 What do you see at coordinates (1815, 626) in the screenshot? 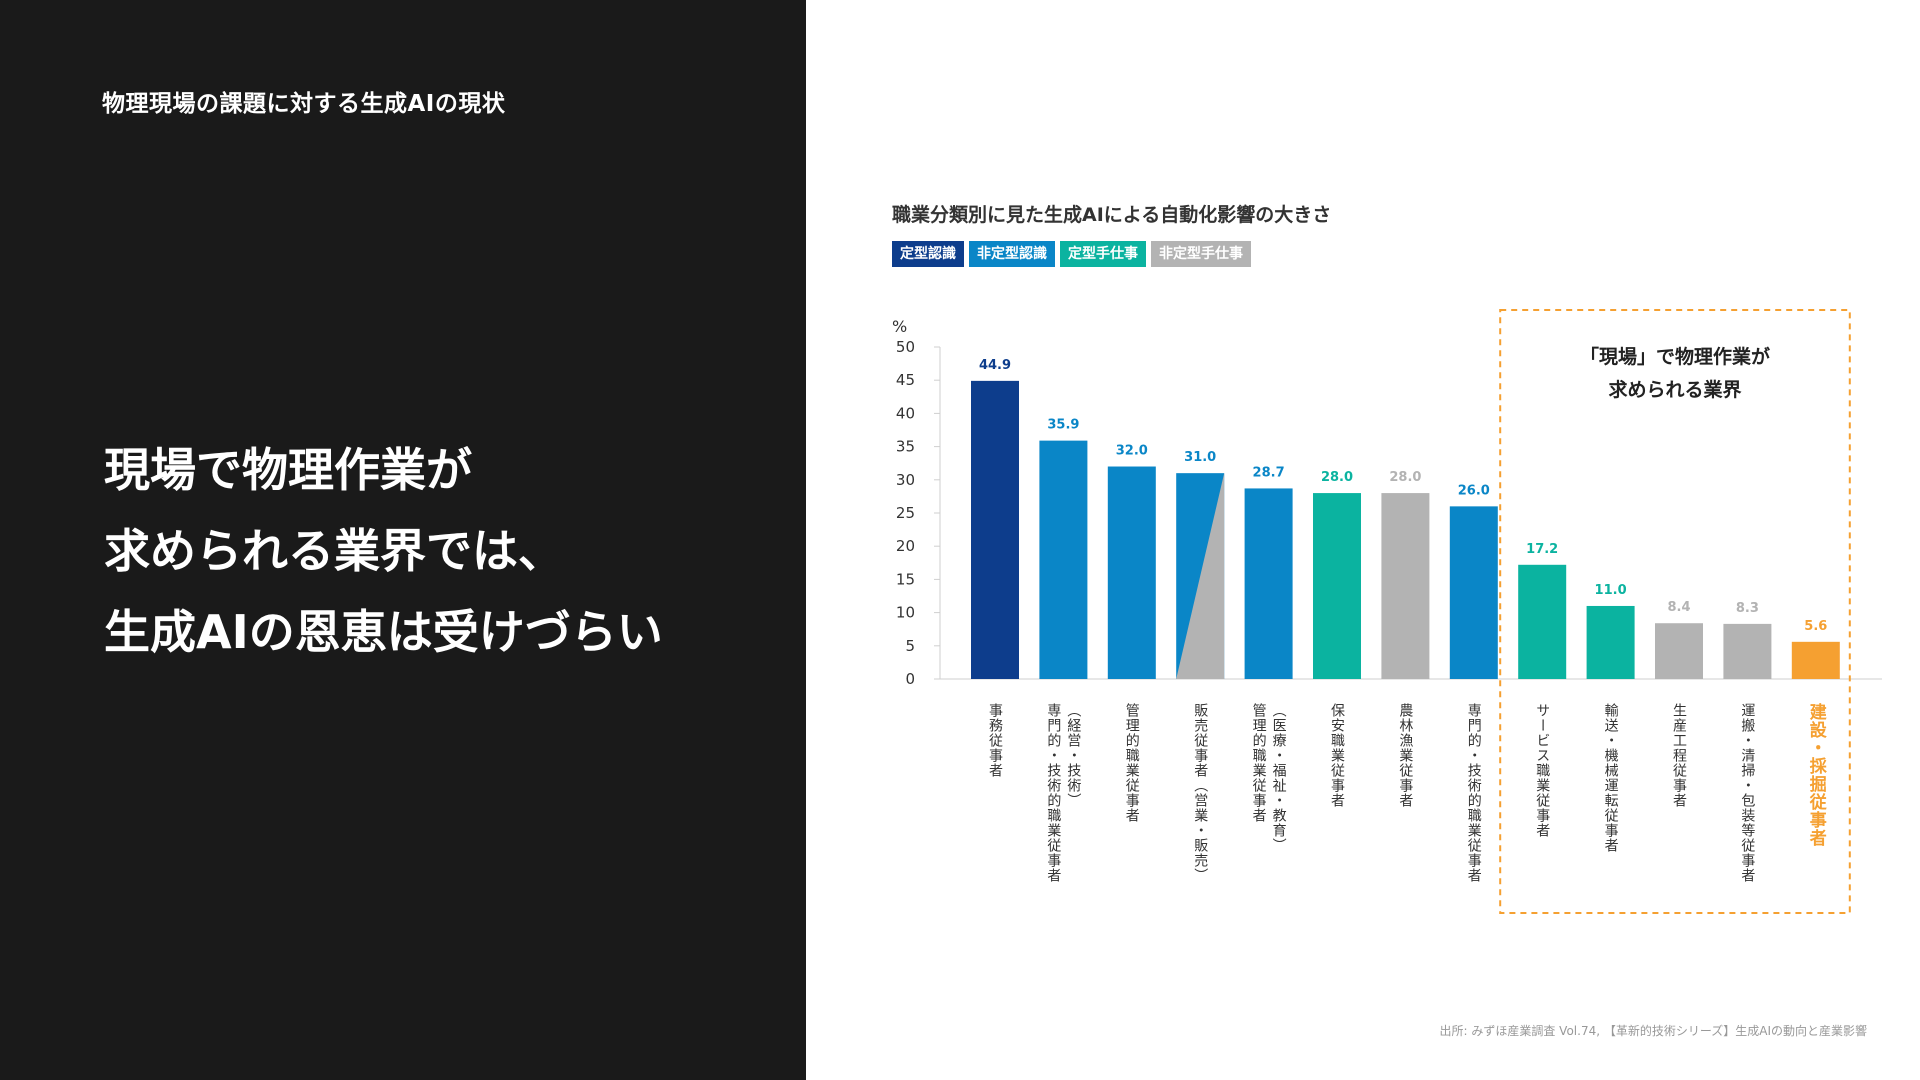
I see `bar-value-label: 5.6` at bounding box center [1815, 626].